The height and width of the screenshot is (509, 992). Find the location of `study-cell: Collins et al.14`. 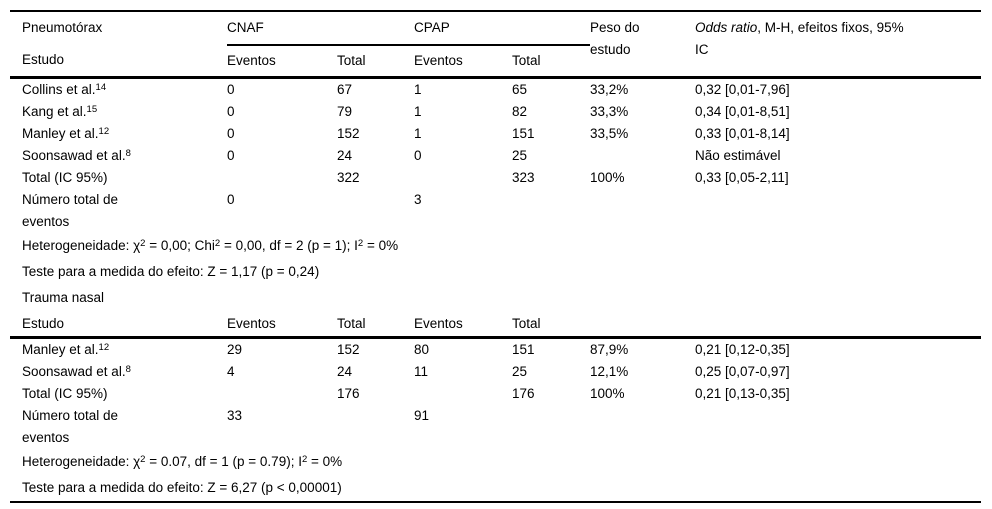

study-cell: Collins et al.14 is located at coordinates (64, 89).